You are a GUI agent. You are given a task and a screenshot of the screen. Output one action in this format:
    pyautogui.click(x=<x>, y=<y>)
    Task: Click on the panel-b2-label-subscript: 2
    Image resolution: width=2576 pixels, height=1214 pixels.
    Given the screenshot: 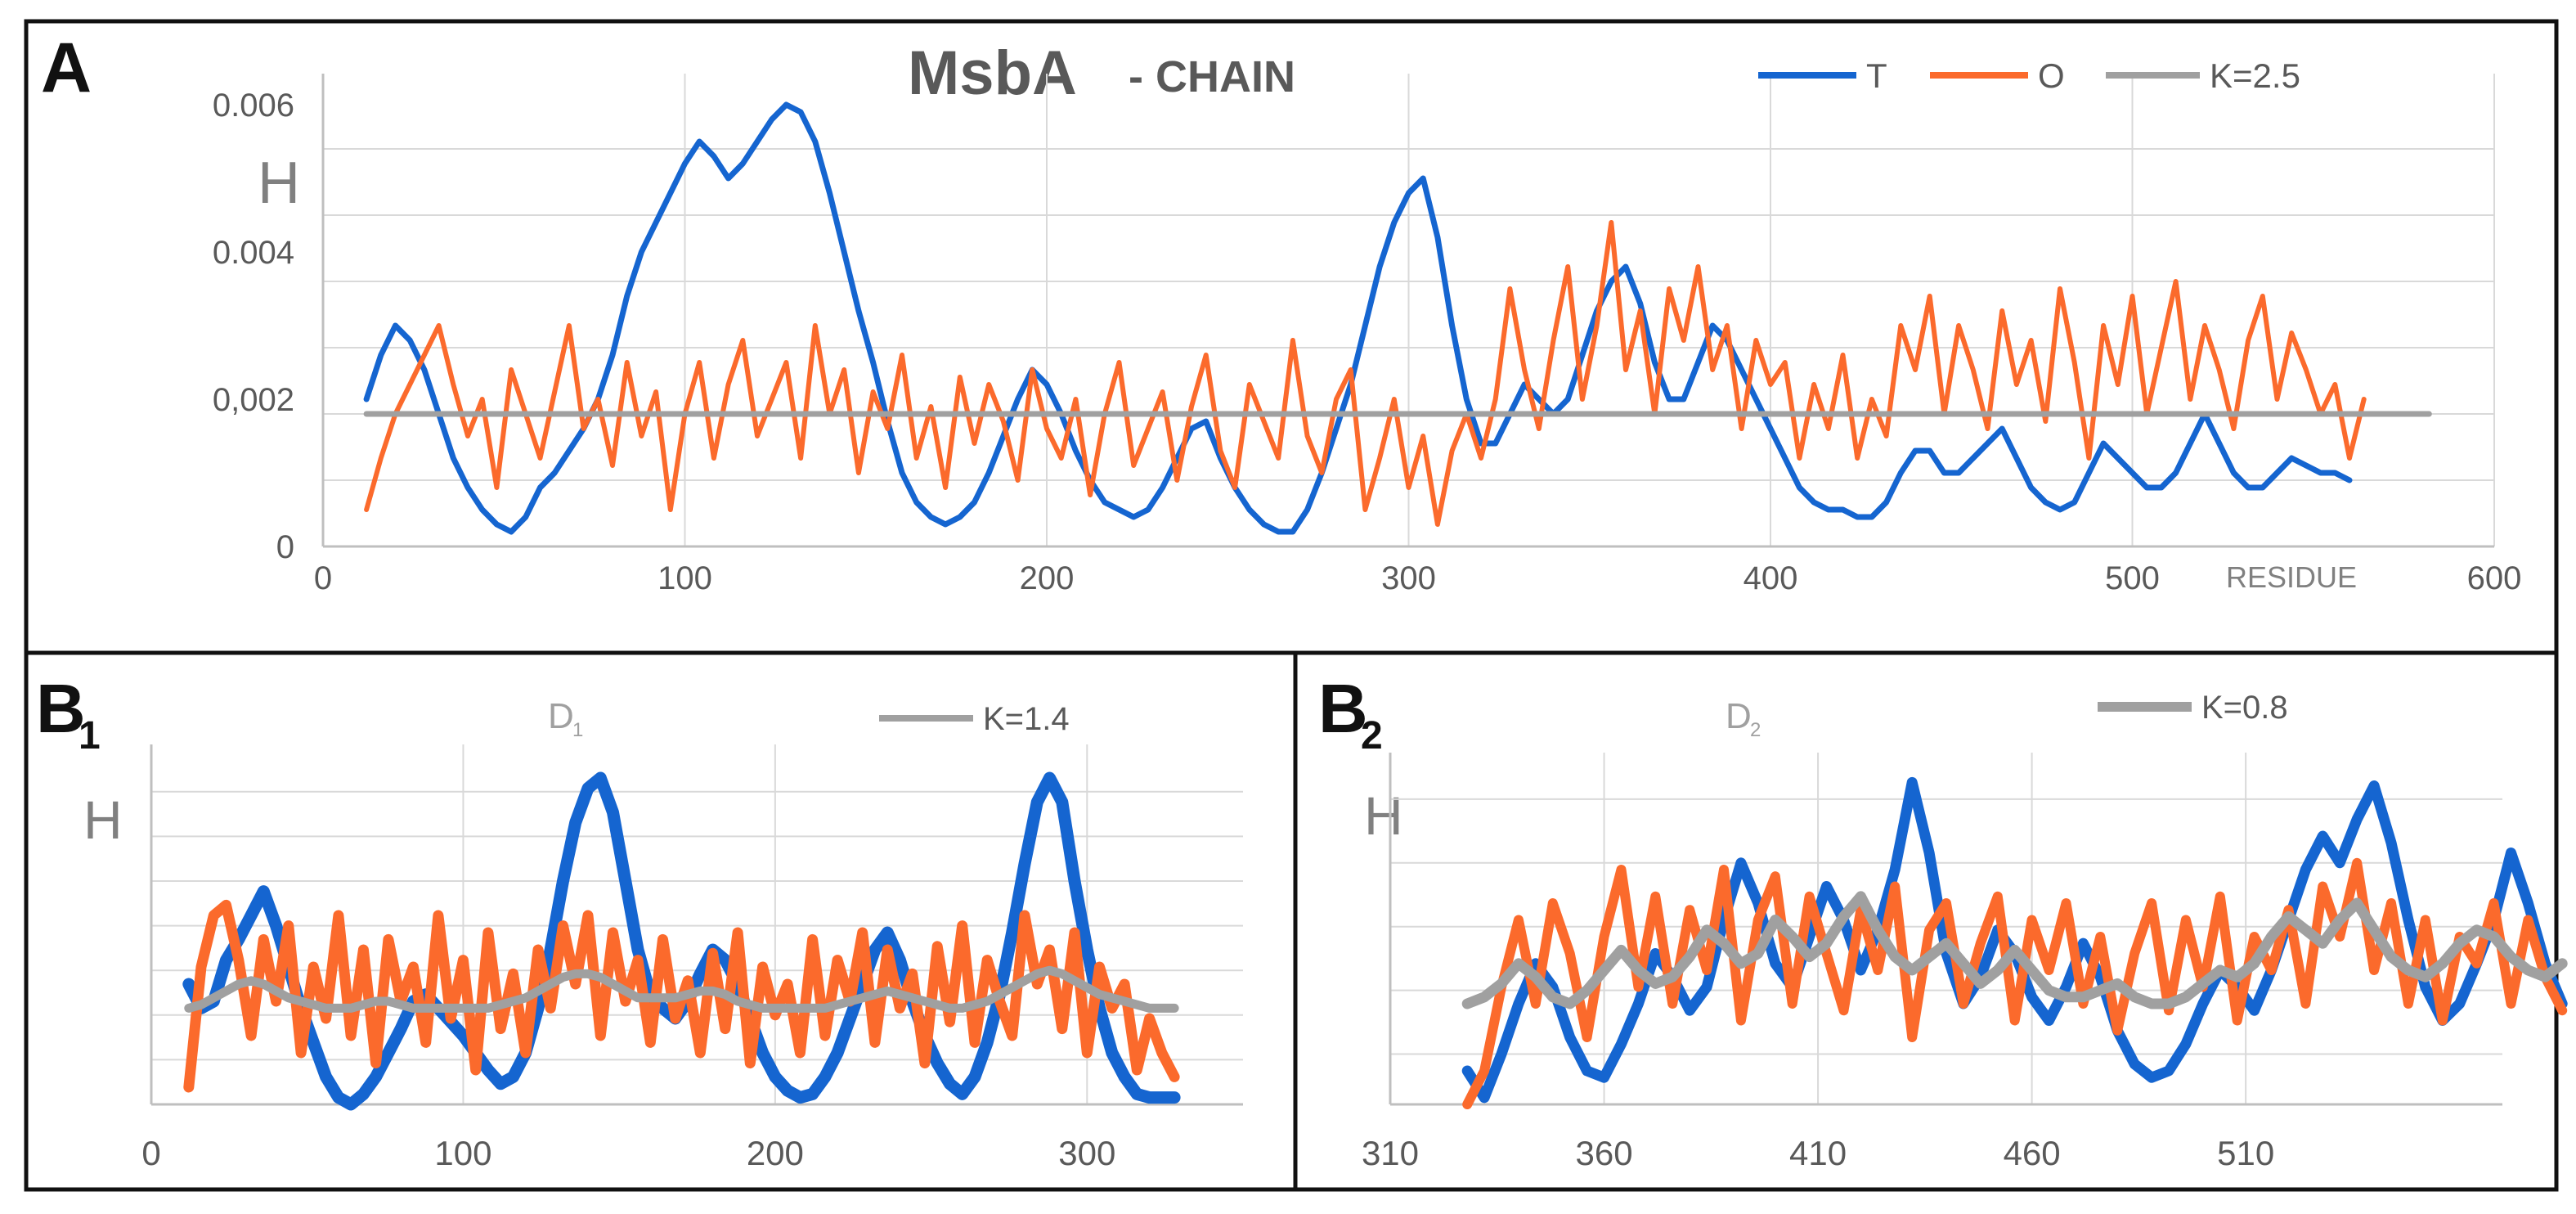 What is the action you would take?
    pyautogui.click(x=1372, y=736)
    